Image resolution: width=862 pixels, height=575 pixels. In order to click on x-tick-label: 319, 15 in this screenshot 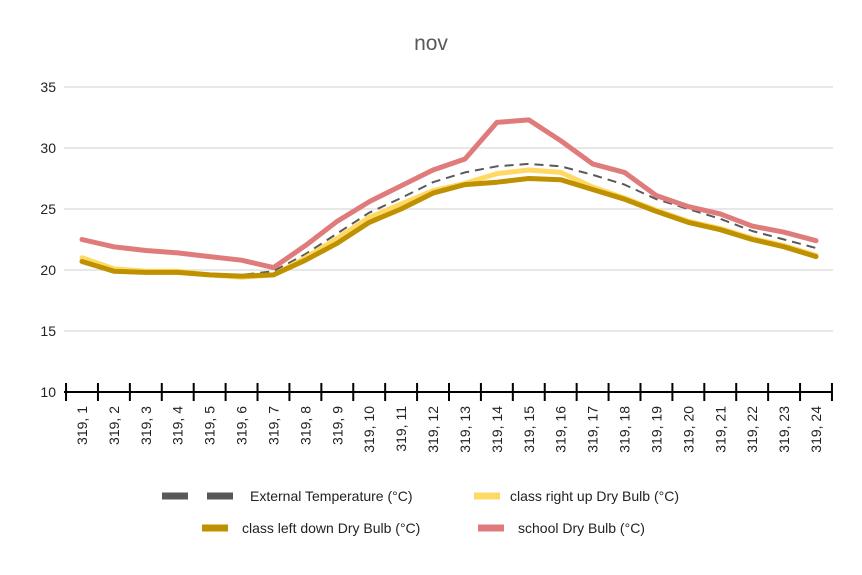, I will do `click(529, 429)`.